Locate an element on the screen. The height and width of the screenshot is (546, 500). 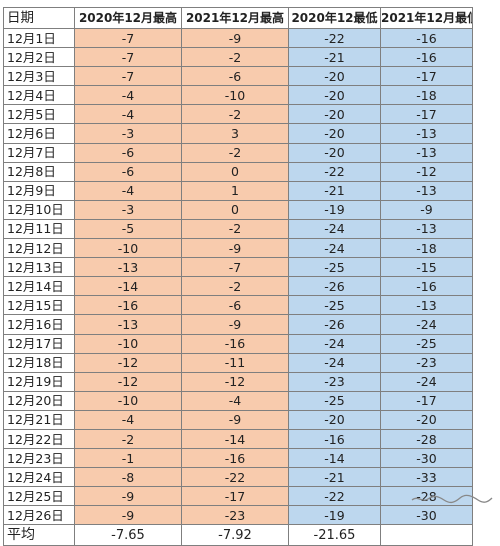
cell-2021-low: -30 is located at coordinates (426, 458).